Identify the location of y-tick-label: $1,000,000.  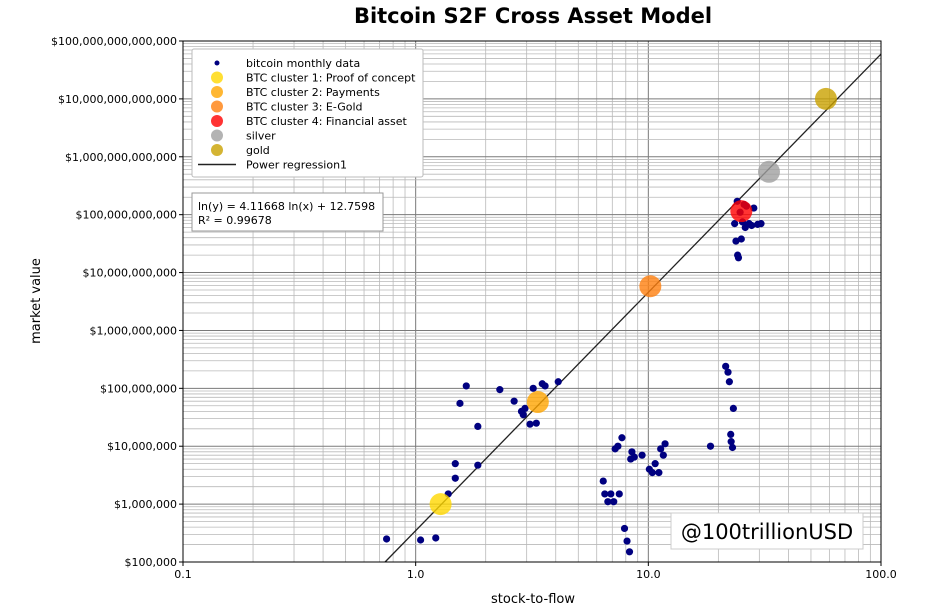
(145, 504).